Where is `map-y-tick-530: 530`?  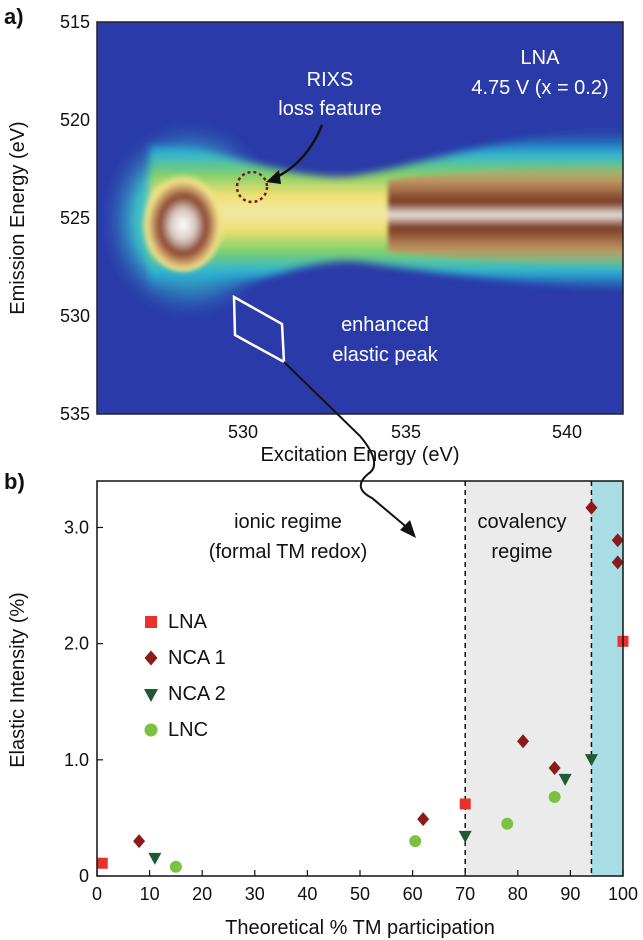
map-y-tick-530: 530 is located at coordinates (75, 316).